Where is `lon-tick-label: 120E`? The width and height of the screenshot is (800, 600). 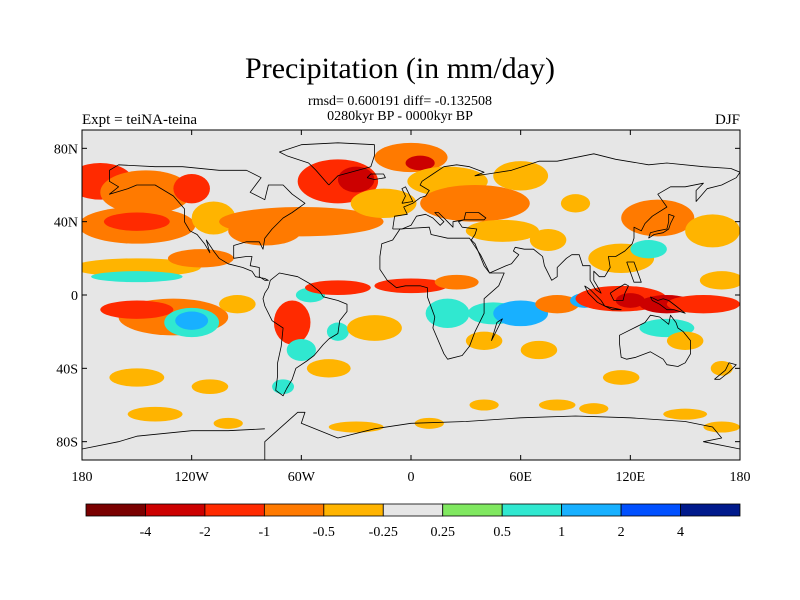 lon-tick-label: 120E is located at coordinates (631, 477).